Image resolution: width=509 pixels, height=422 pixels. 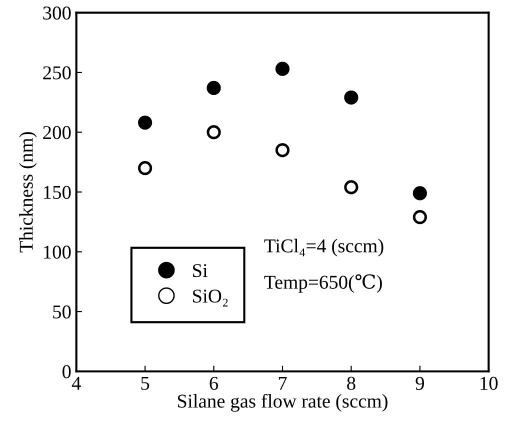 I want to click on legend-label: Si, so click(x=200, y=271).